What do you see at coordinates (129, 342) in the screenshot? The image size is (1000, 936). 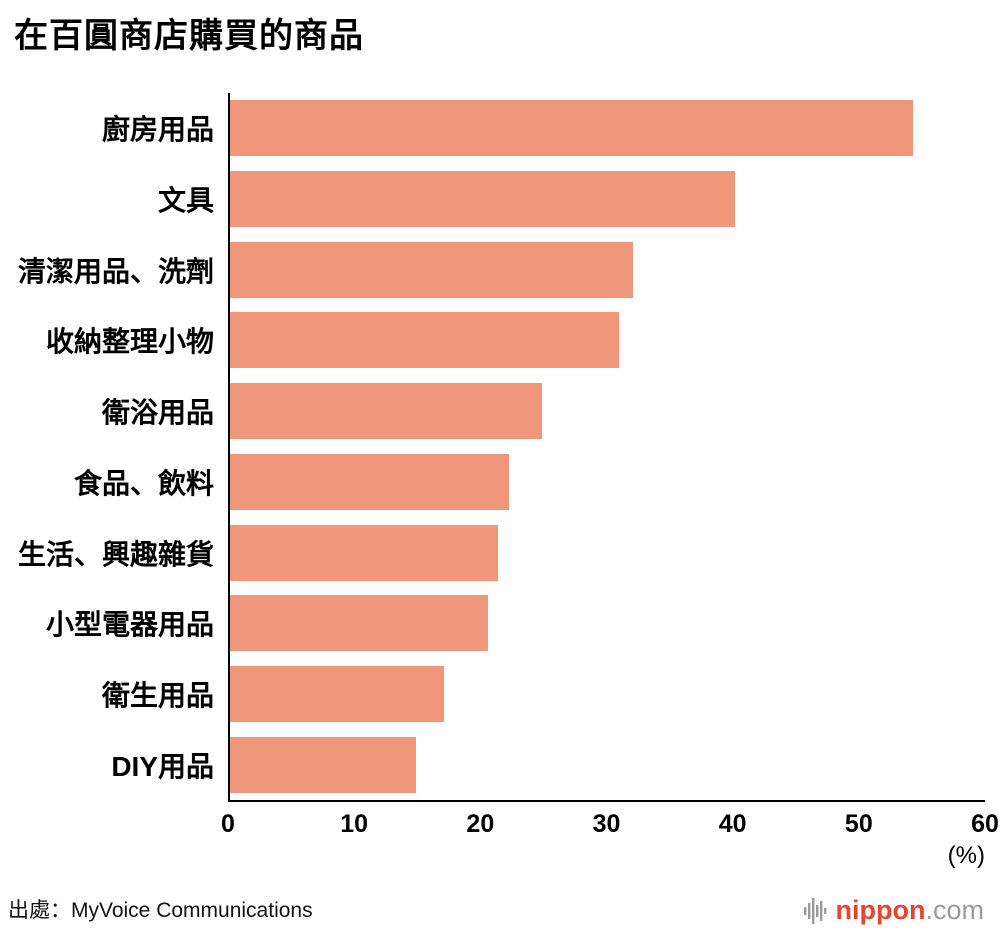 I see `category-label: 收納整理小物` at bounding box center [129, 342].